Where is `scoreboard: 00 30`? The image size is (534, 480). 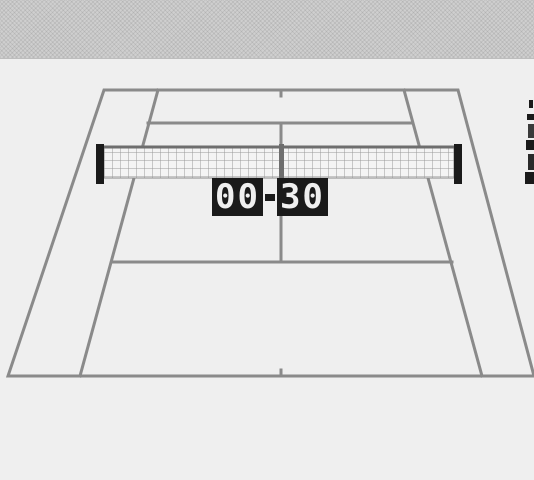
scoreboard: 00 30 is located at coordinates (270, 197).